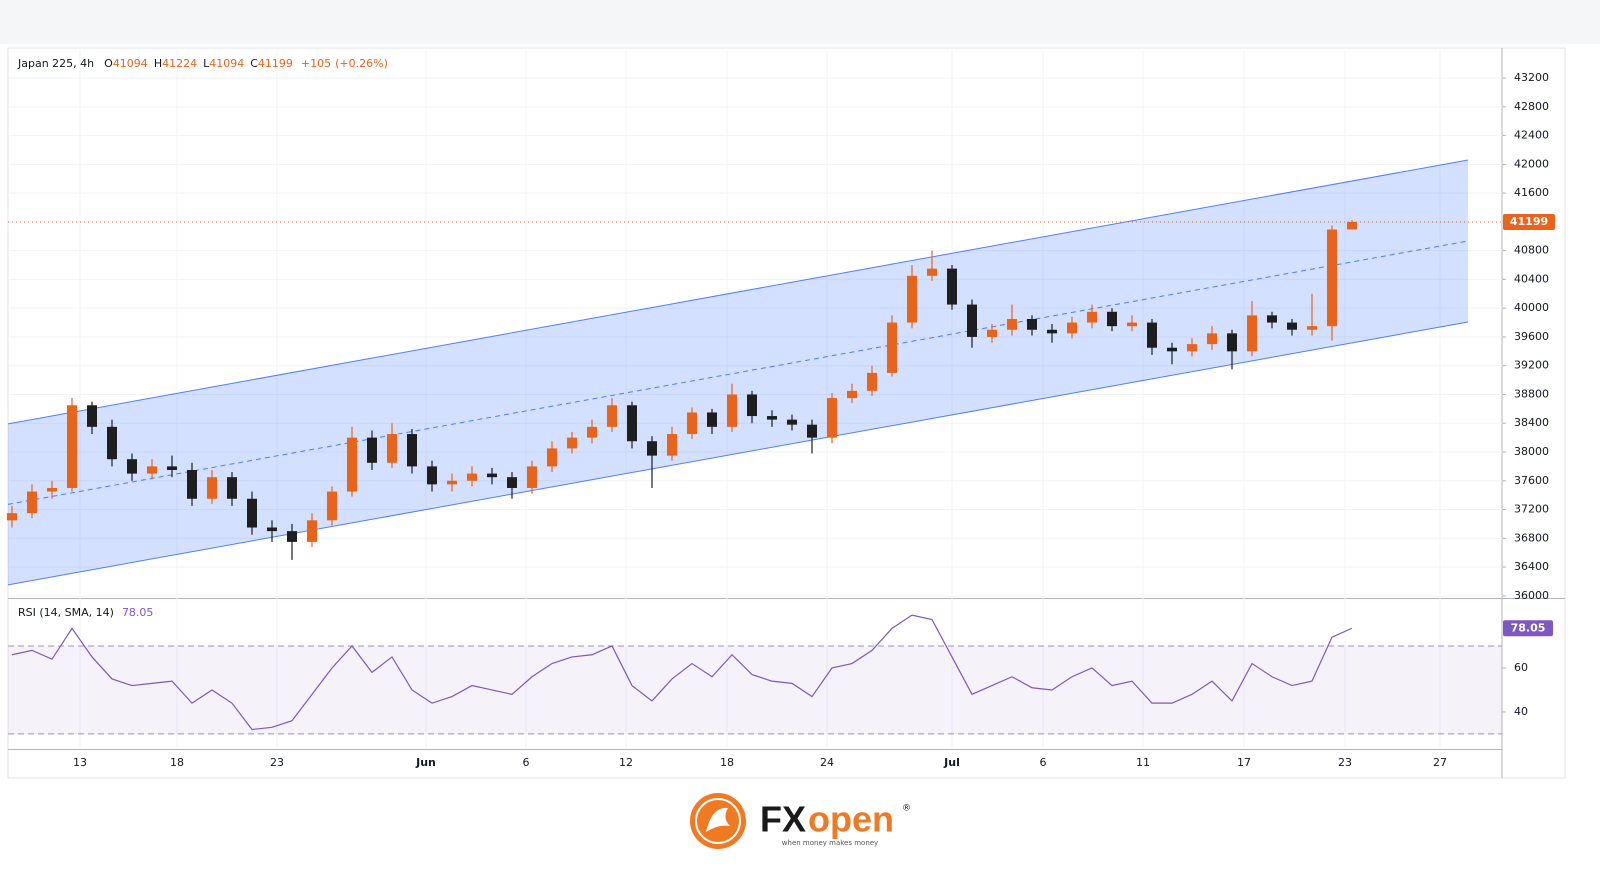  What do you see at coordinates (1531, 393) in the screenshot?
I see `y-tick-label: 38800` at bounding box center [1531, 393].